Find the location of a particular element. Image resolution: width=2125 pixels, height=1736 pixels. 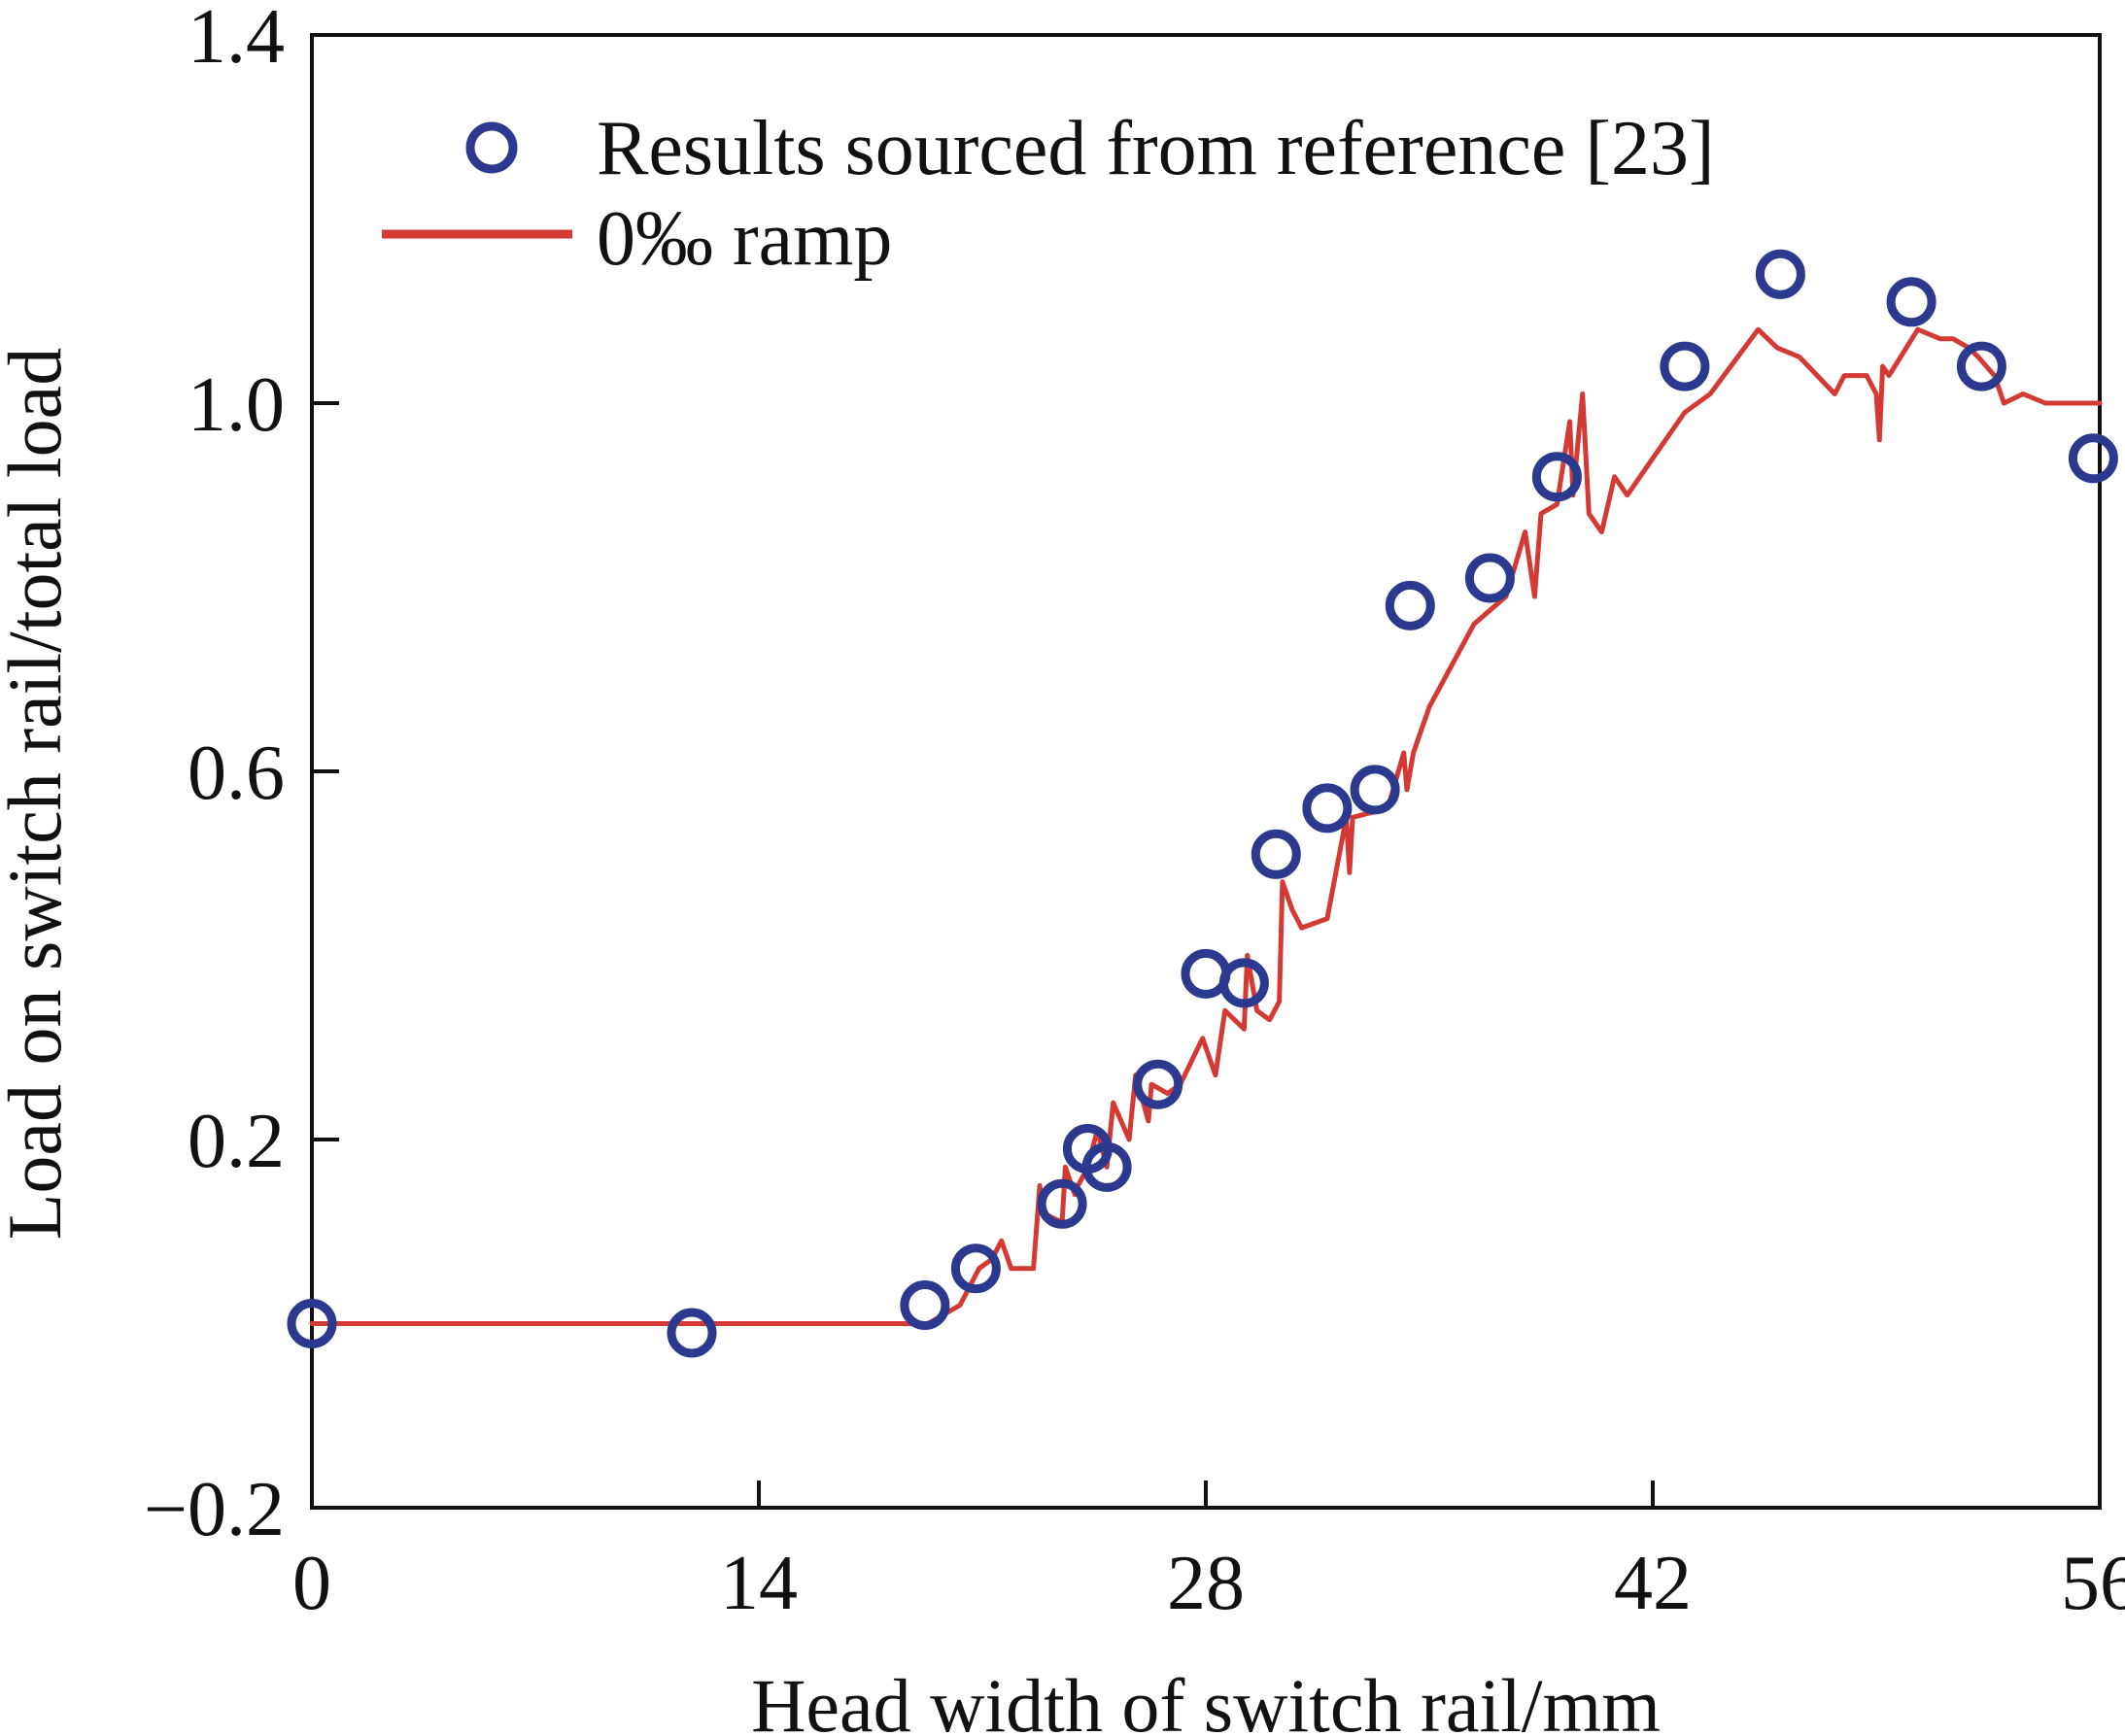

x-tick-label: 42 is located at coordinates (1653, 1584).